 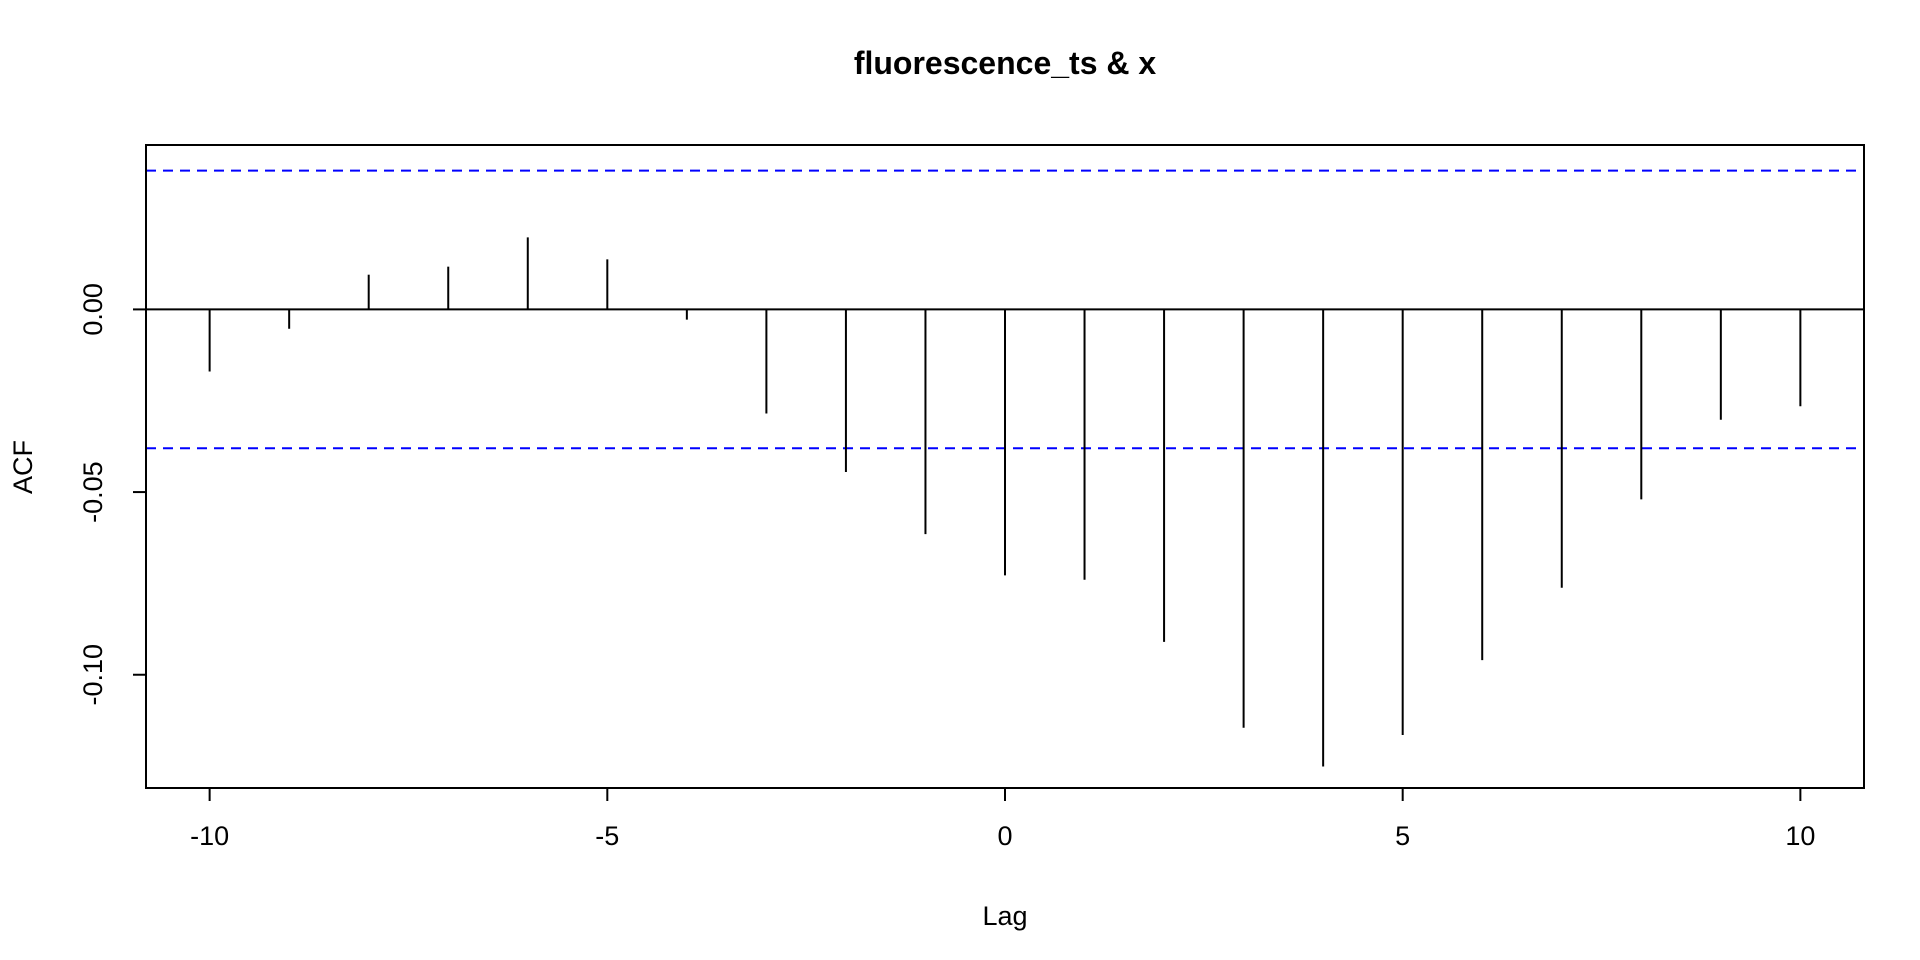 I want to click on x-axis-label: Lag, so click(x=1004, y=916).